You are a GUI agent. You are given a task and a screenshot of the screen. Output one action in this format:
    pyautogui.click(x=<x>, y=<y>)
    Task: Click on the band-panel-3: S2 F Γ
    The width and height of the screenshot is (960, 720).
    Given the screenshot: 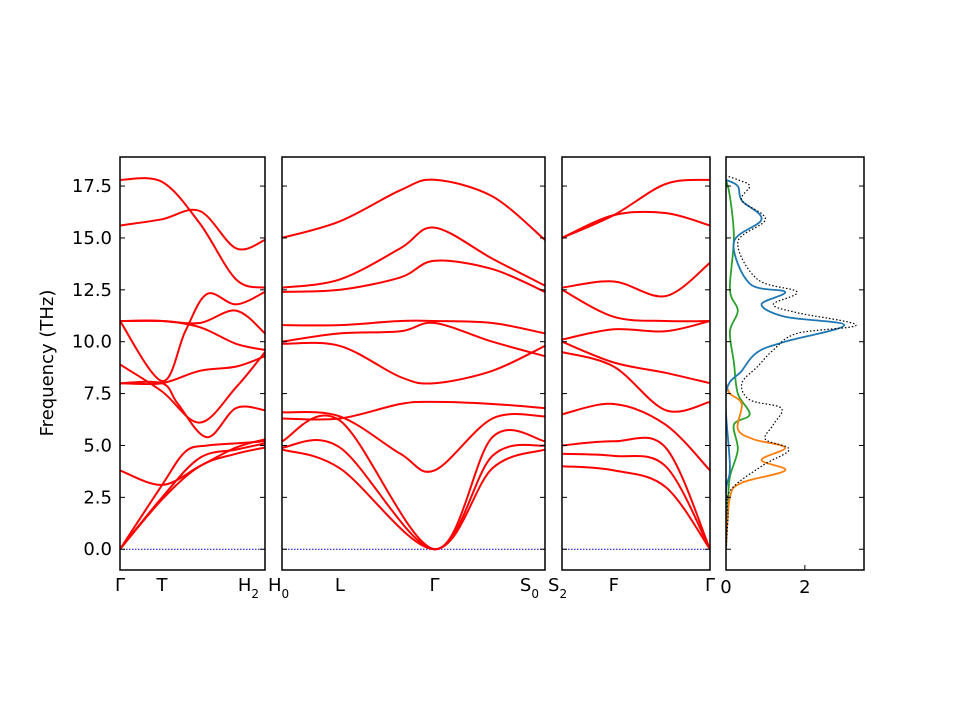 What is the action you would take?
    pyautogui.click(x=631, y=378)
    